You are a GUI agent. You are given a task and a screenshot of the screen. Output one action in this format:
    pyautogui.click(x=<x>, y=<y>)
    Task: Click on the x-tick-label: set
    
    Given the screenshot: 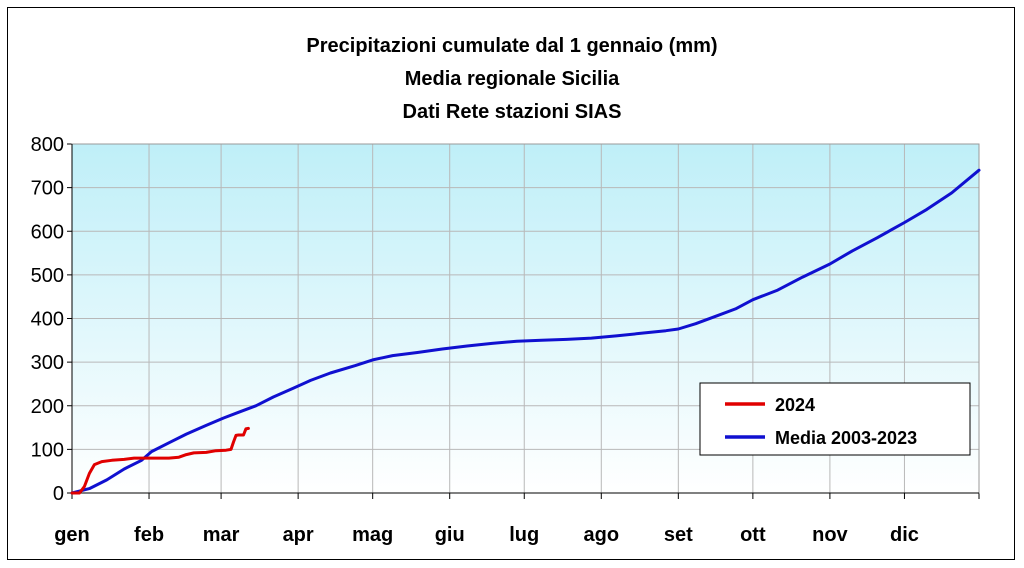 What is the action you would take?
    pyautogui.click(x=678, y=535)
    